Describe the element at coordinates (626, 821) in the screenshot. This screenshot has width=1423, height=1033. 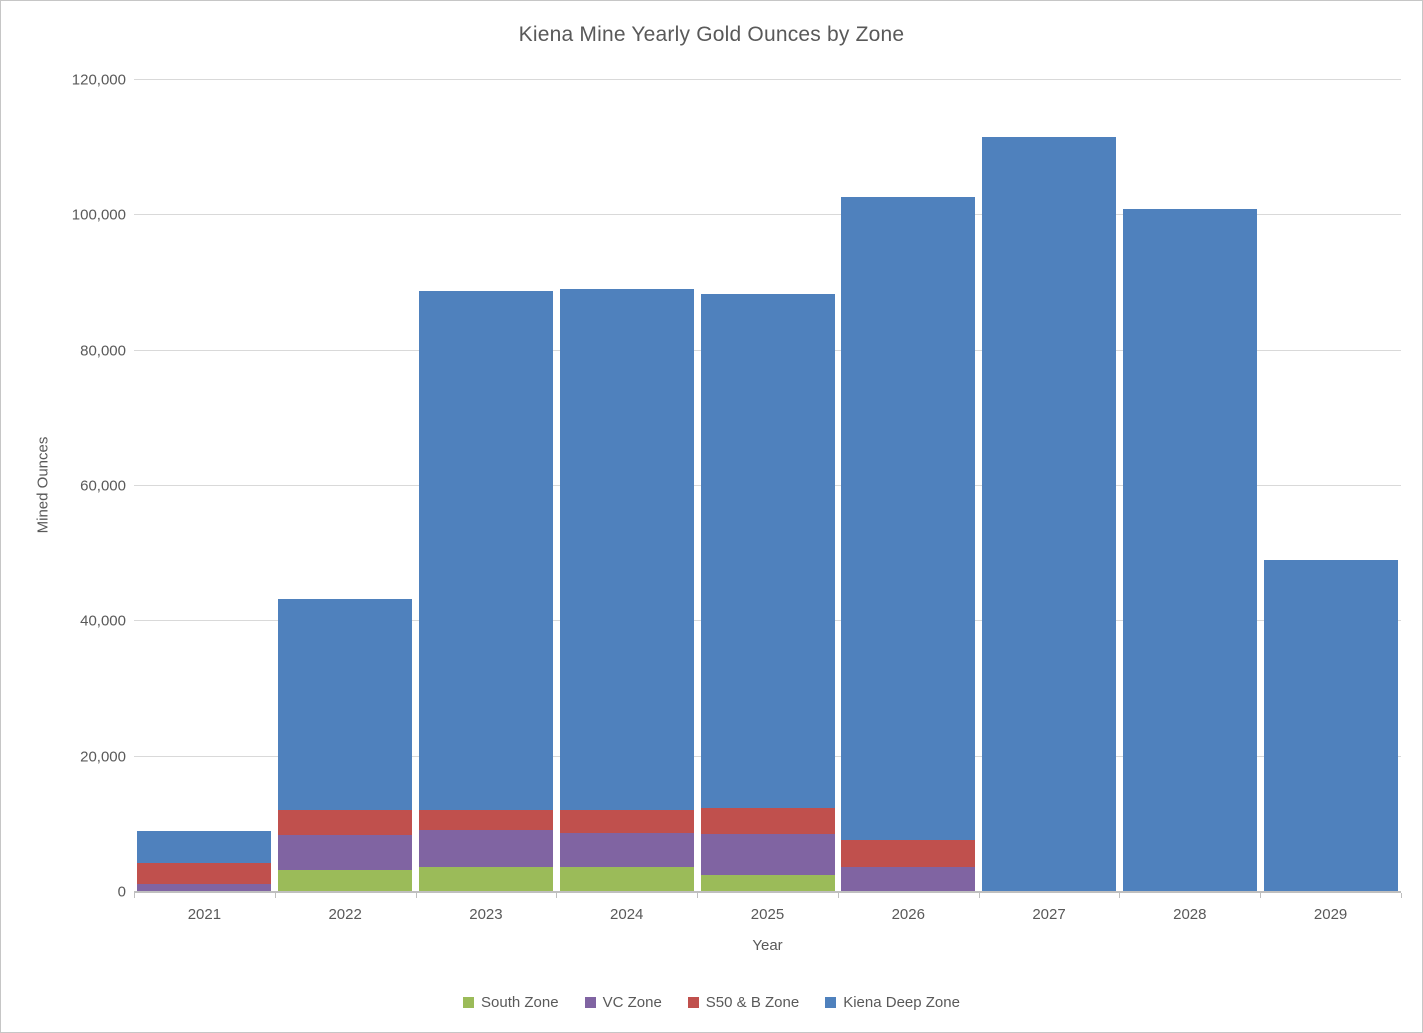
I see `bar-segment-2024-s50-b-zone` at that location.